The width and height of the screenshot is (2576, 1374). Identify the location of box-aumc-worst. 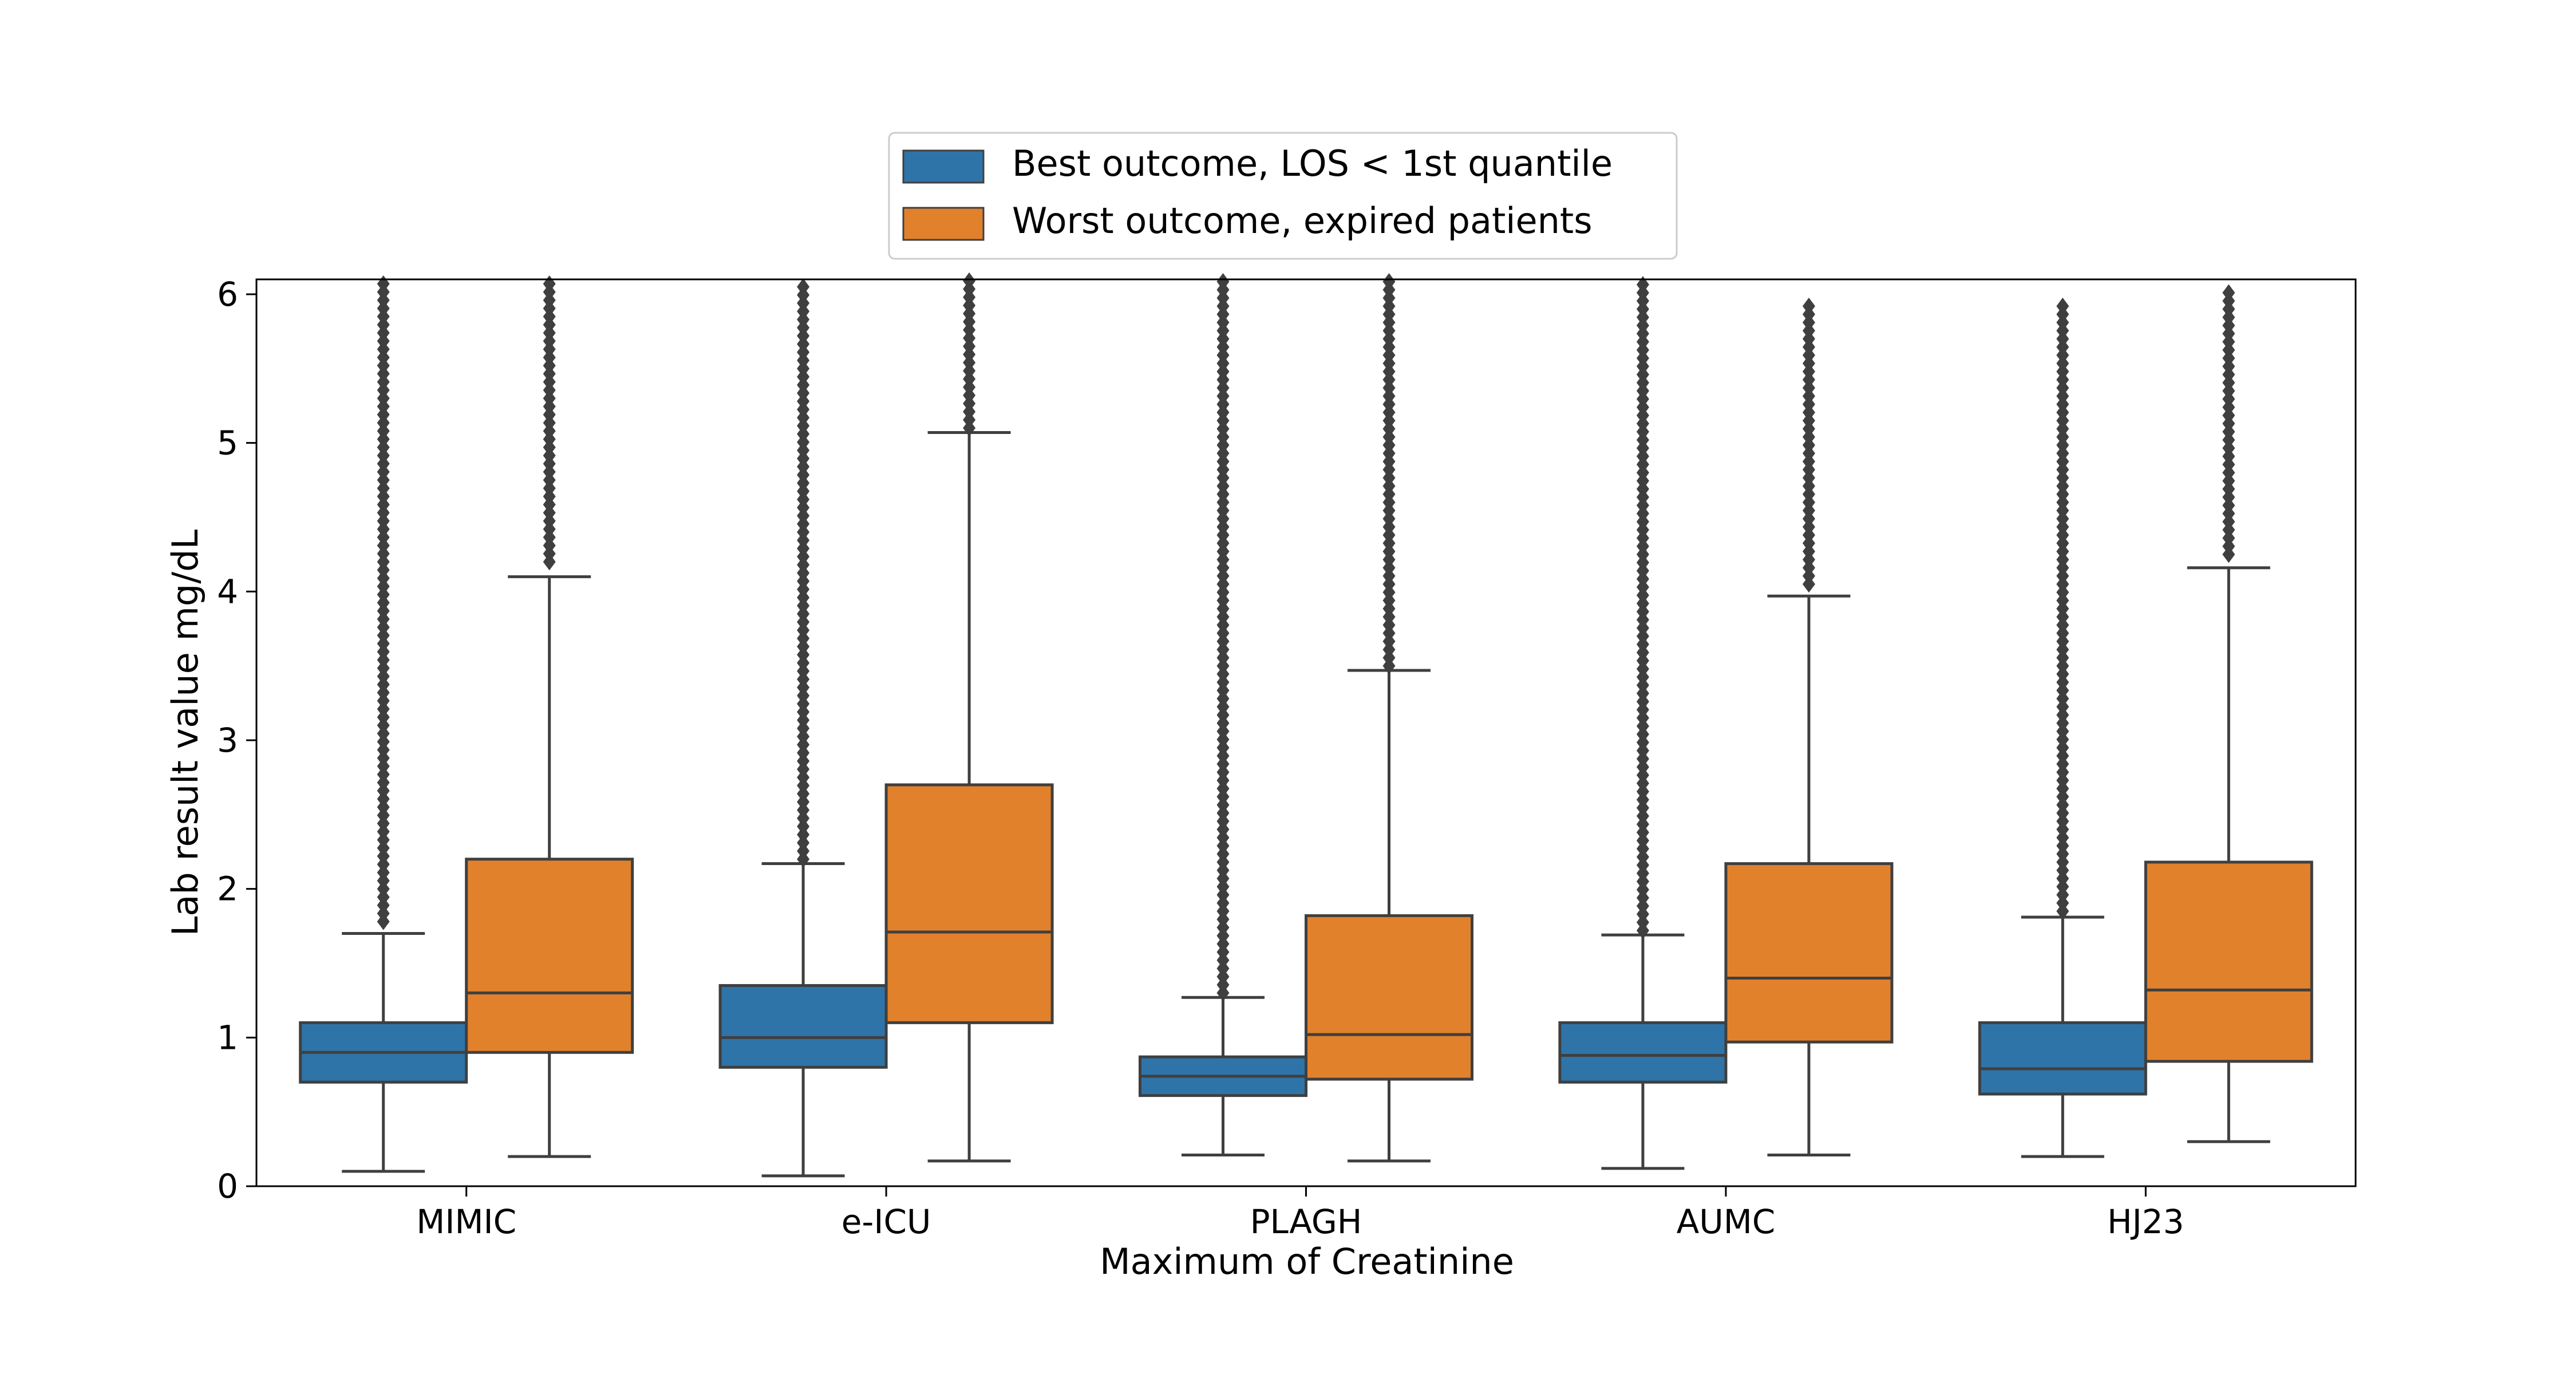
(1809, 726).